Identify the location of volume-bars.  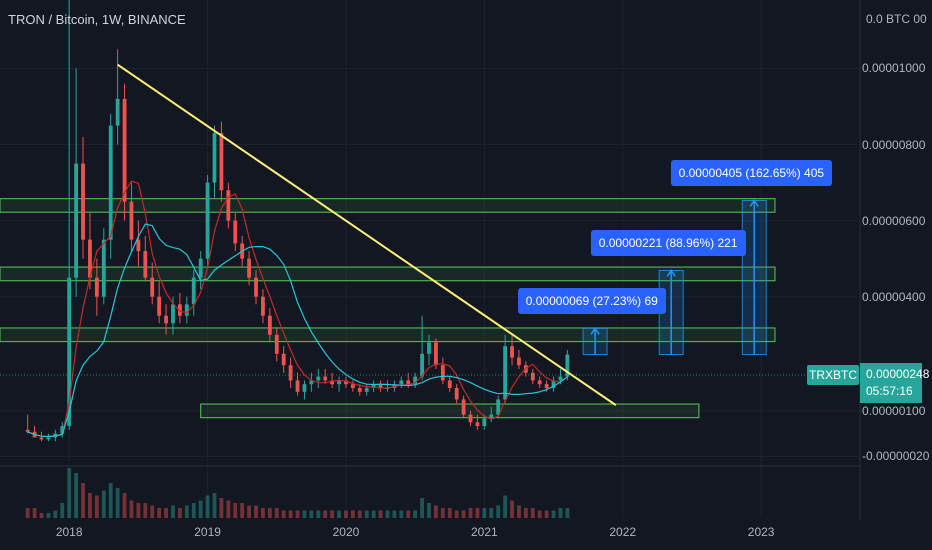
(297, 493).